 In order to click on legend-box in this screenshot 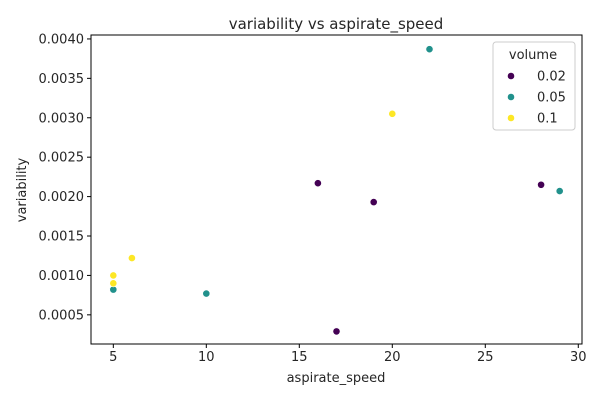, I will do `click(534, 86)`.